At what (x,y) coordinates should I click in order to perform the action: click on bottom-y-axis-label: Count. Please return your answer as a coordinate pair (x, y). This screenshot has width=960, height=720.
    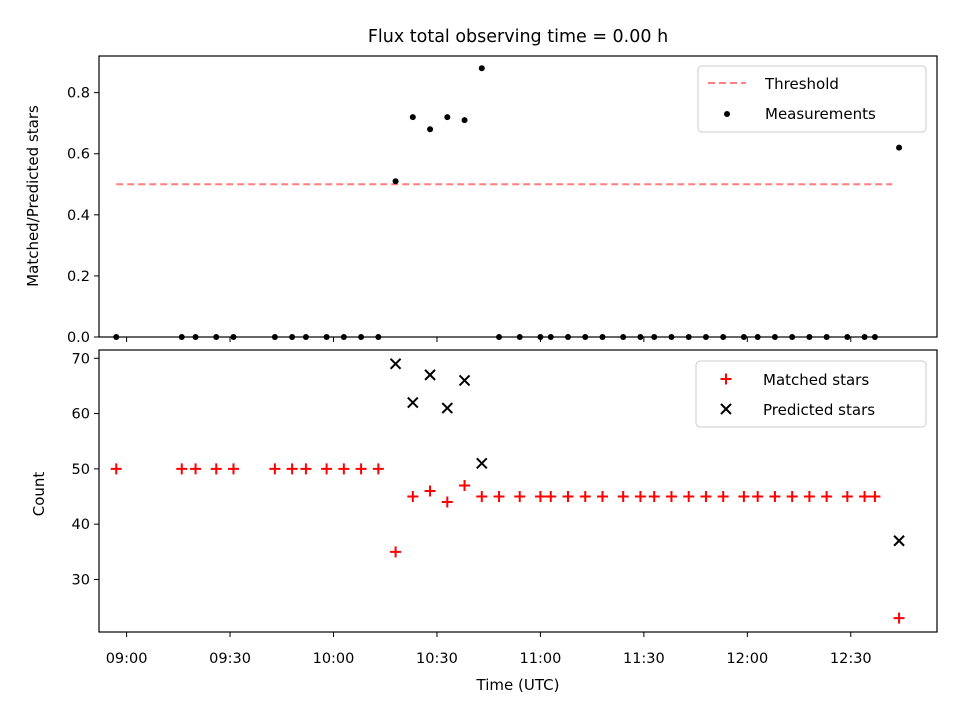
    Looking at the image, I should click on (39, 494).